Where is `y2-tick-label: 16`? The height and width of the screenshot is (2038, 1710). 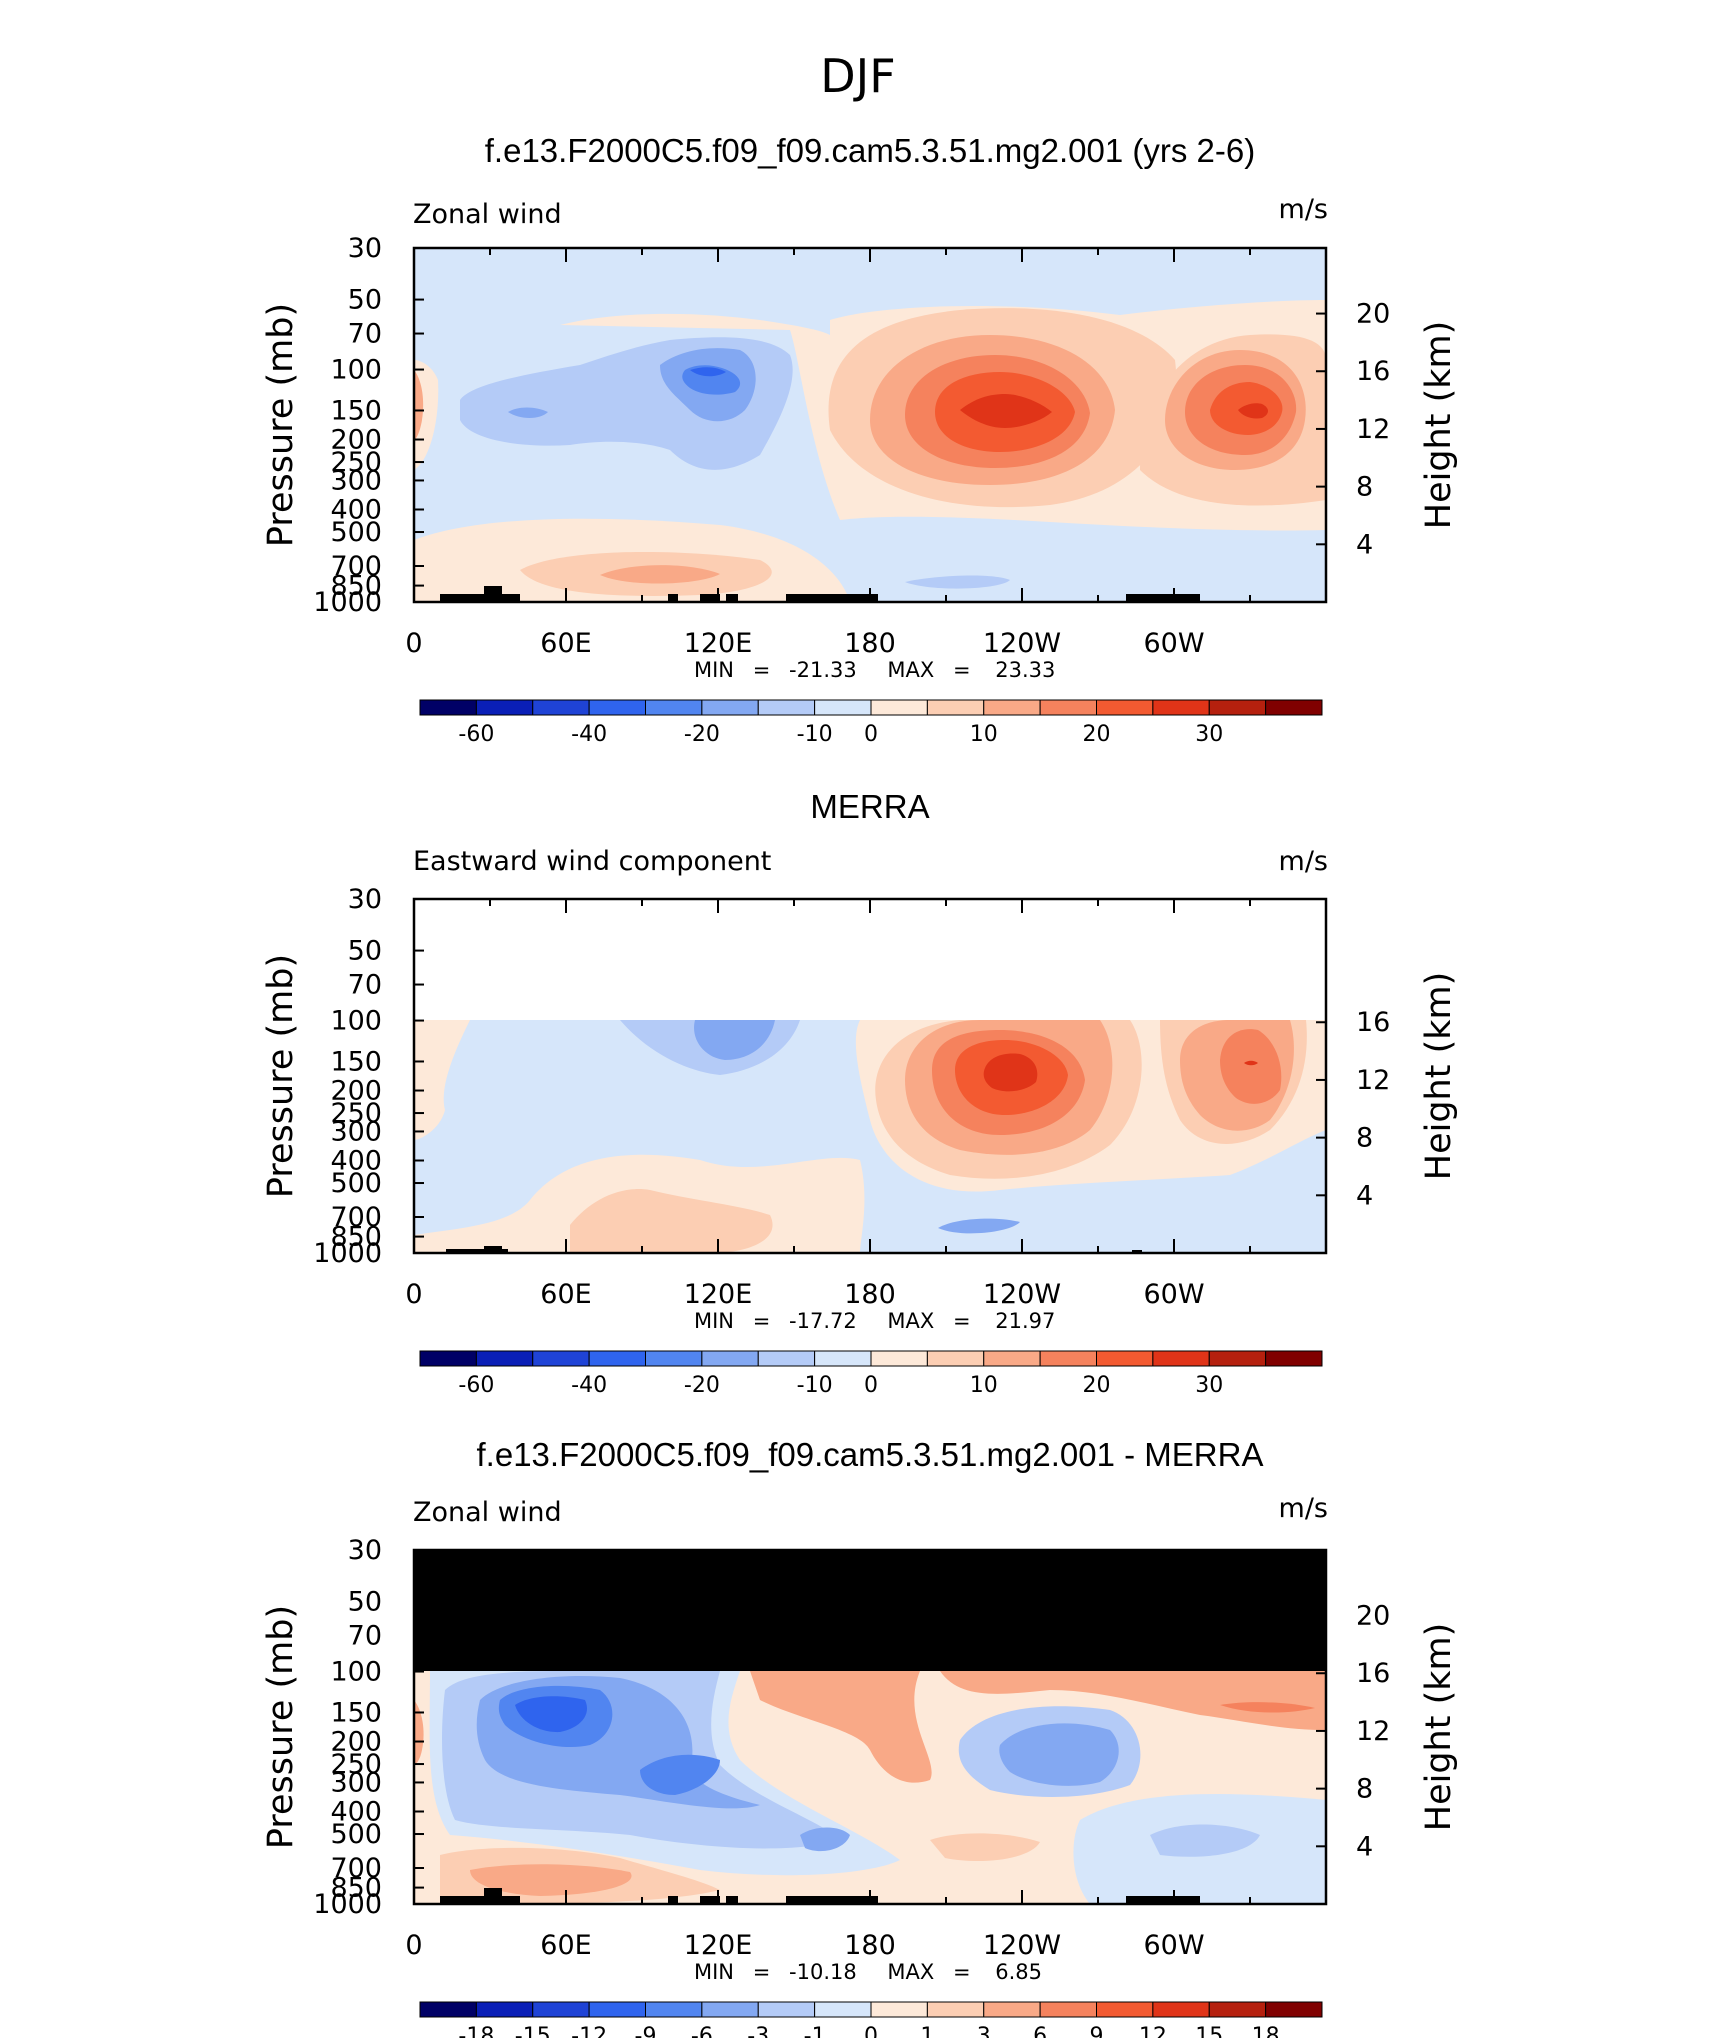 y2-tick-label: 16 is located at coordinates (1373, 371).